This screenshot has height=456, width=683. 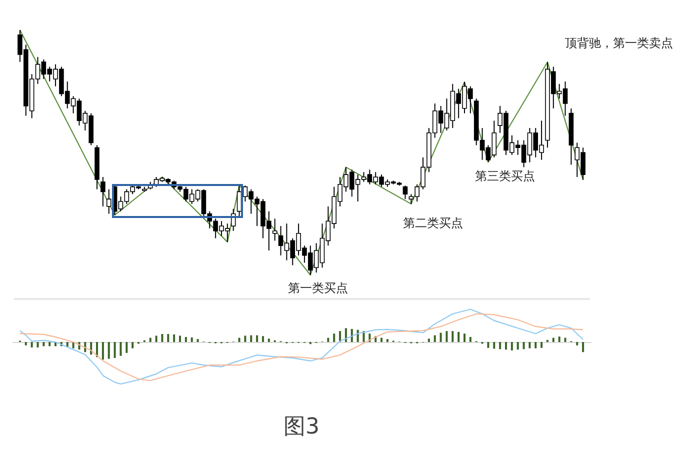 What do you see at coordinates (318, 288) in the screenshot?
I see `text: 第一类买点` at bounding box center [318, 288].